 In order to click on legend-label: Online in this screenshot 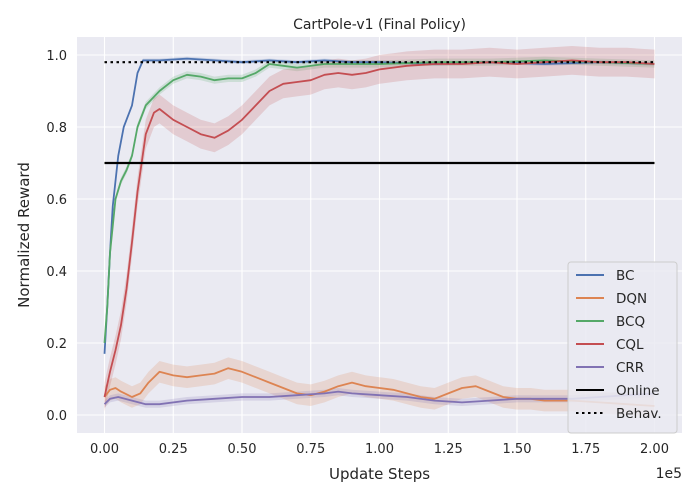, I will do `click(638, 391)`.